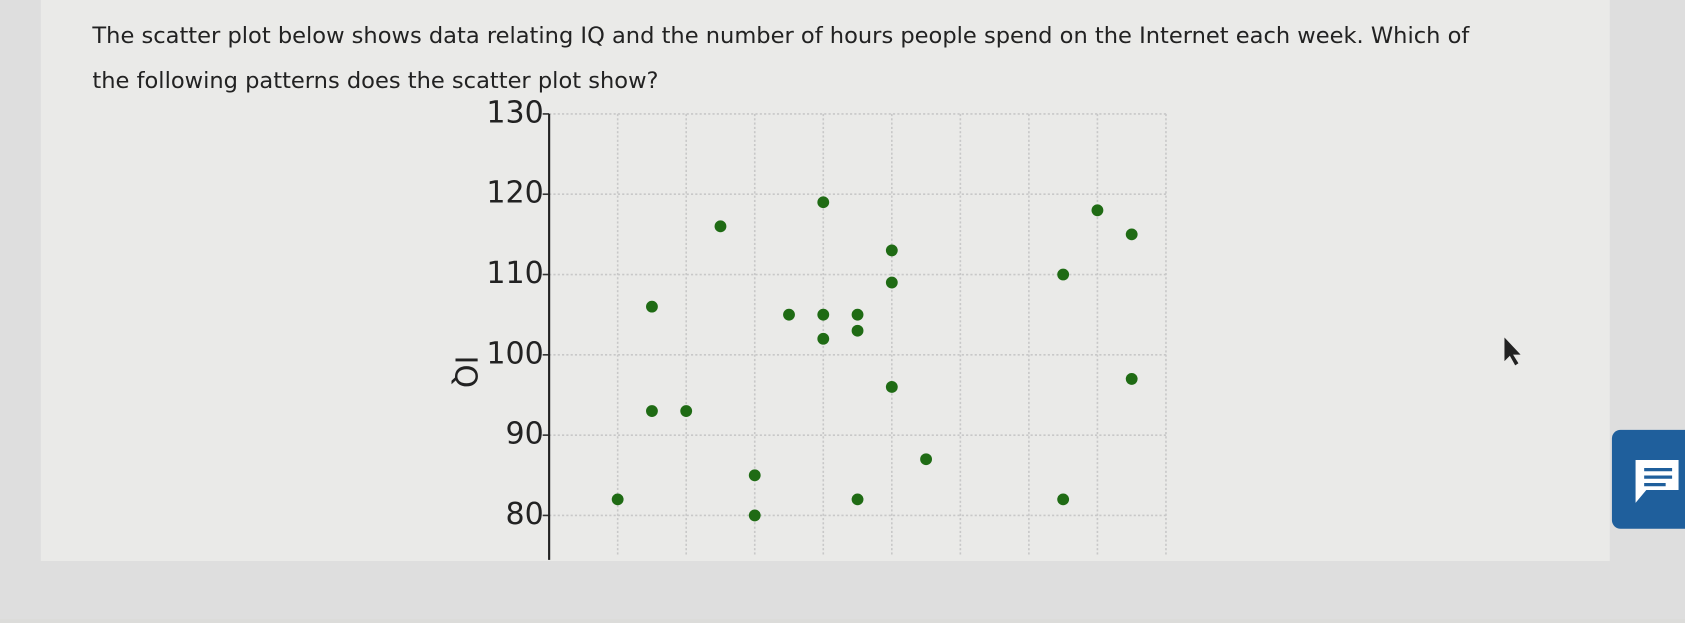 The width and height of the screenshot is (1685, 623). I want to click on y-tick-label: 120, so click(514, 193).